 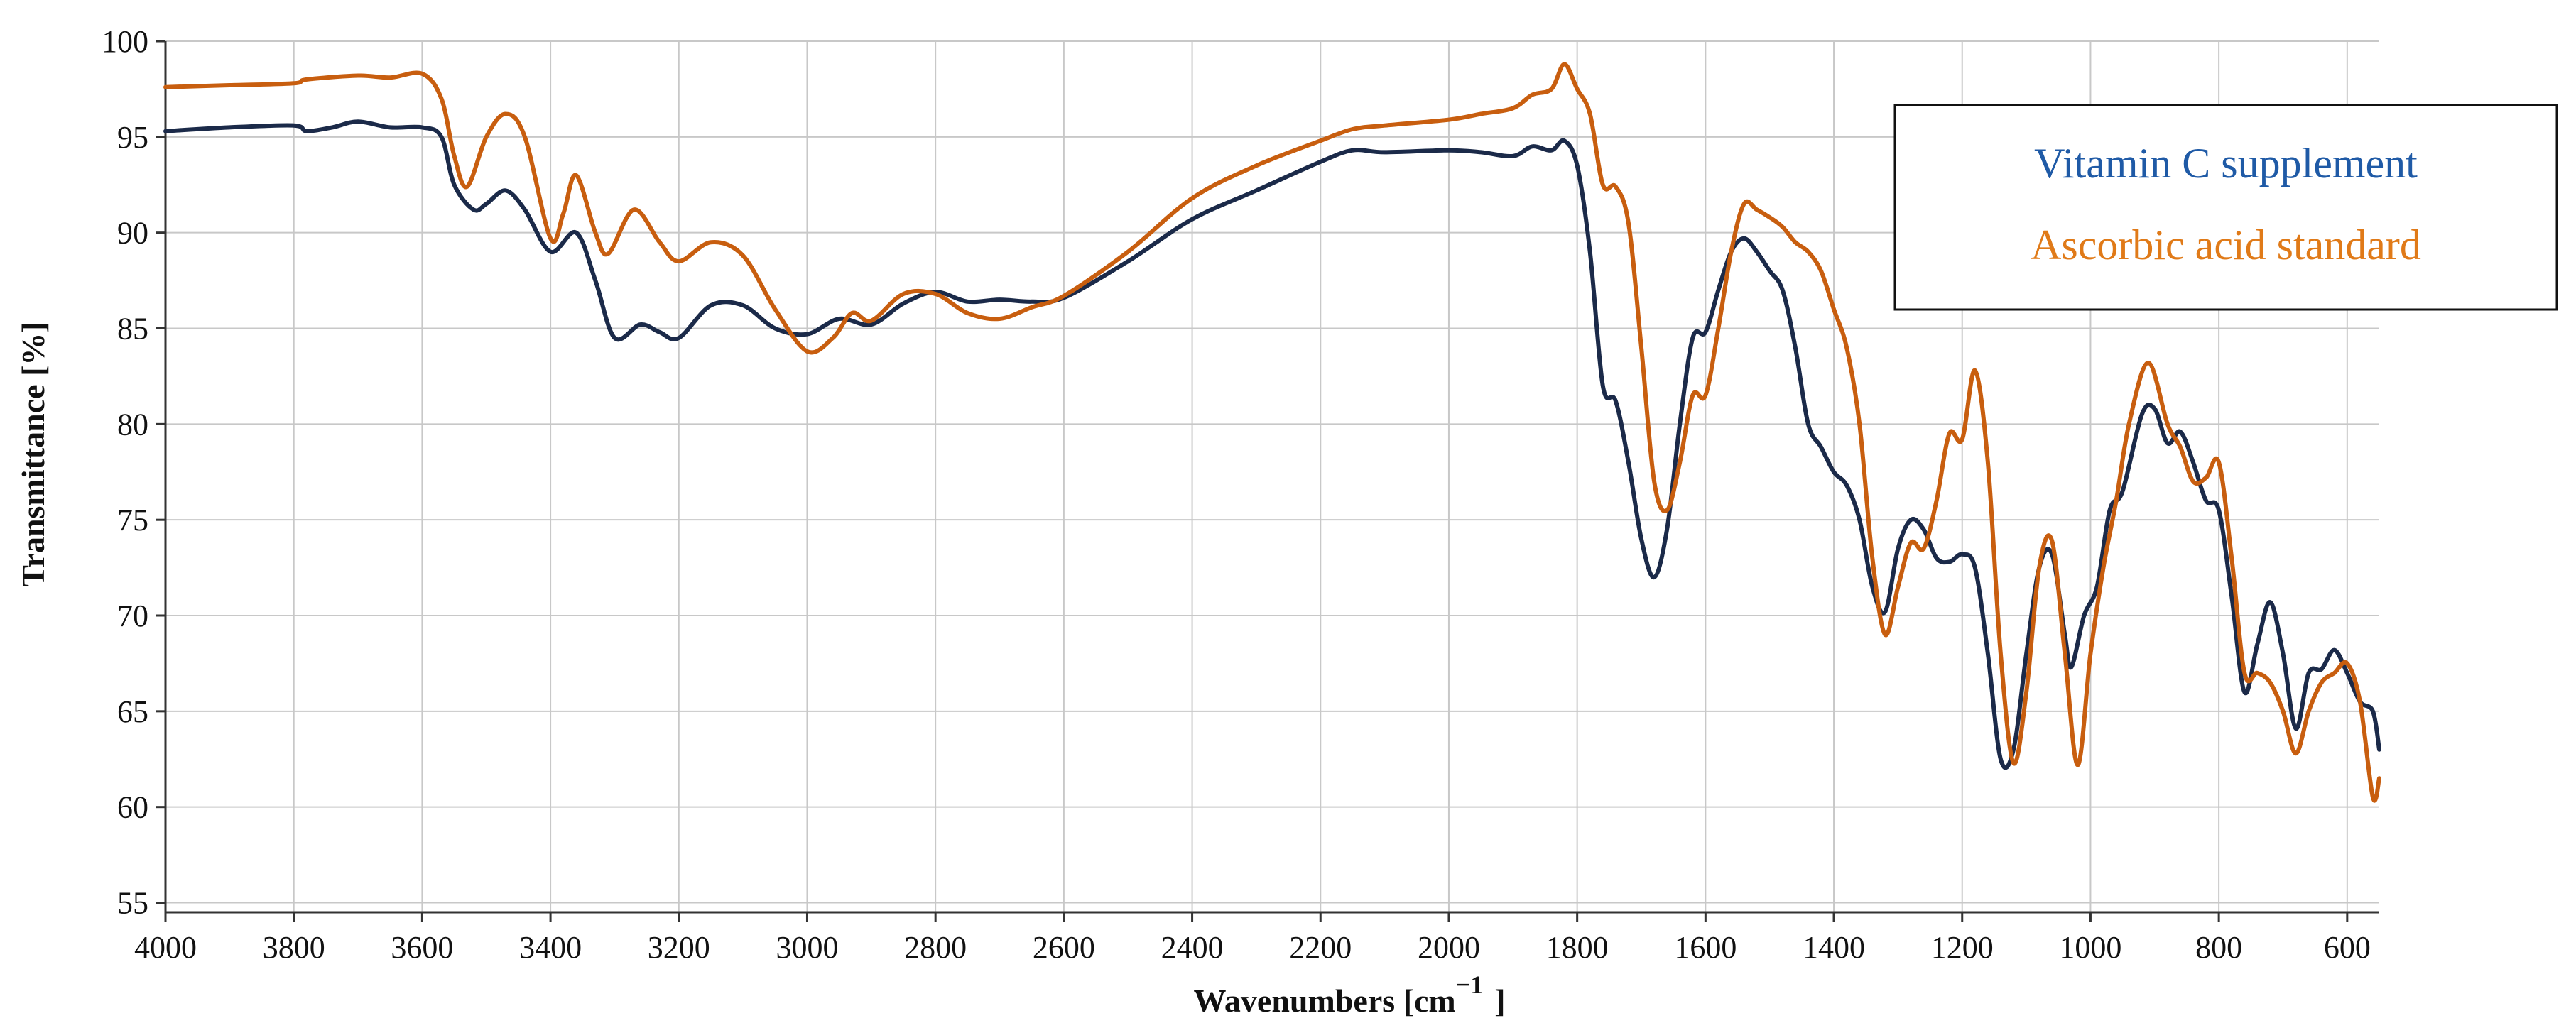 What do you see at coordinates (2226, 245) in the screenshot?
I see `legend-entry-ascorbic-acid-standard: Ascorbic acid standard` at bounding box center [2226, 245].